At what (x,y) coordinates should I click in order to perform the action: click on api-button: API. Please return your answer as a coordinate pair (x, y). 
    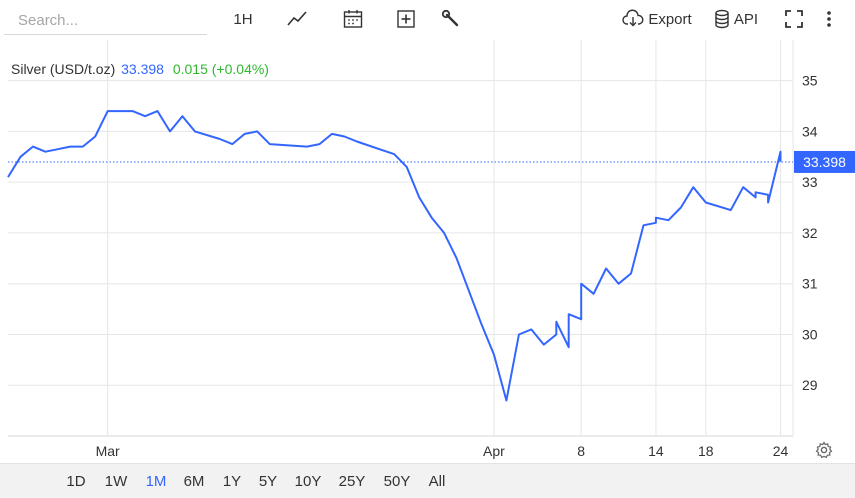
    Looking at the image, I should click on (736, 19).